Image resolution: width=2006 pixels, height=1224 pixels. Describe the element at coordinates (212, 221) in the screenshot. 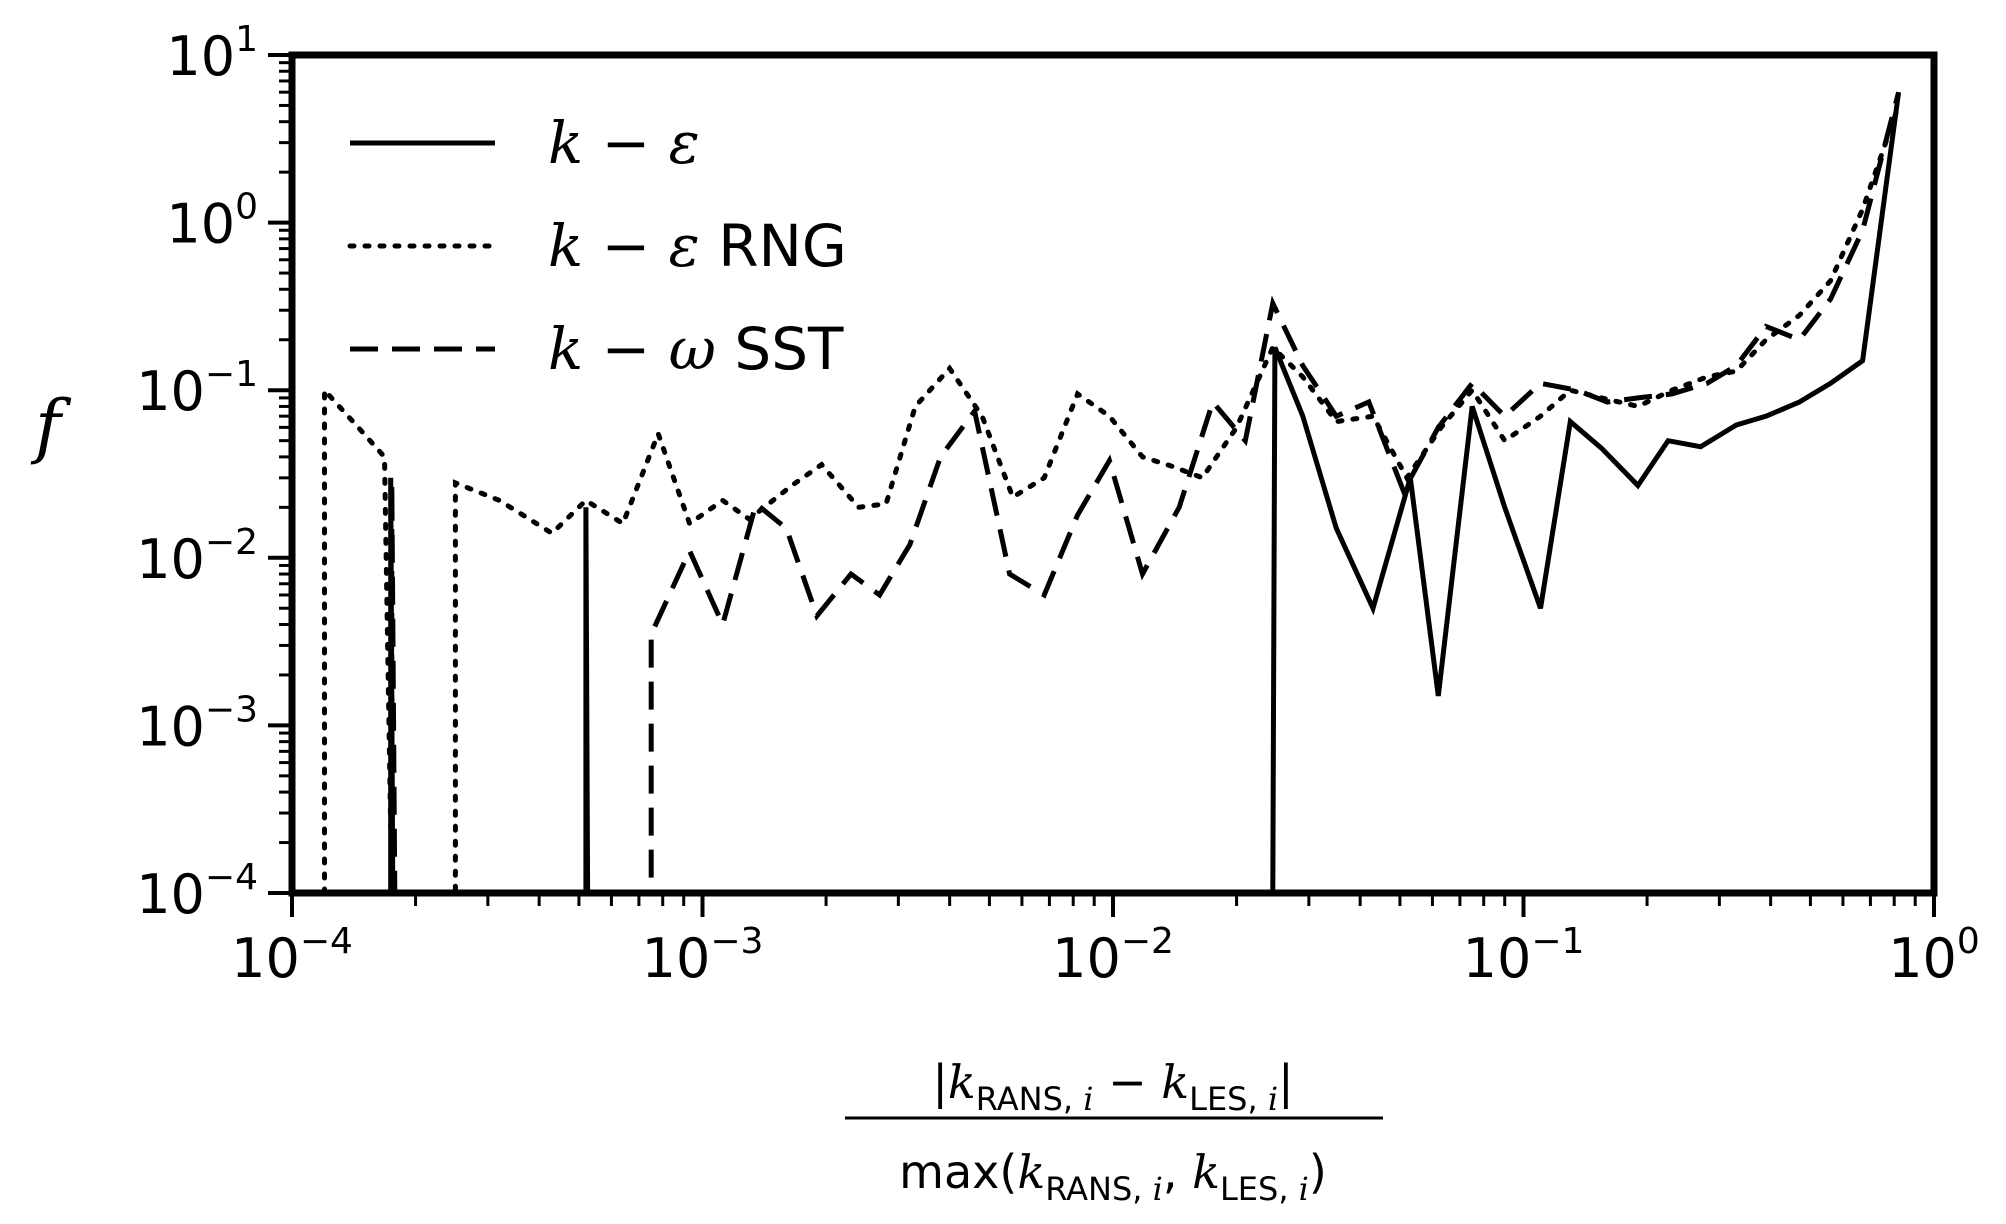

I see `y-tick-label: 10⁰` at that location.